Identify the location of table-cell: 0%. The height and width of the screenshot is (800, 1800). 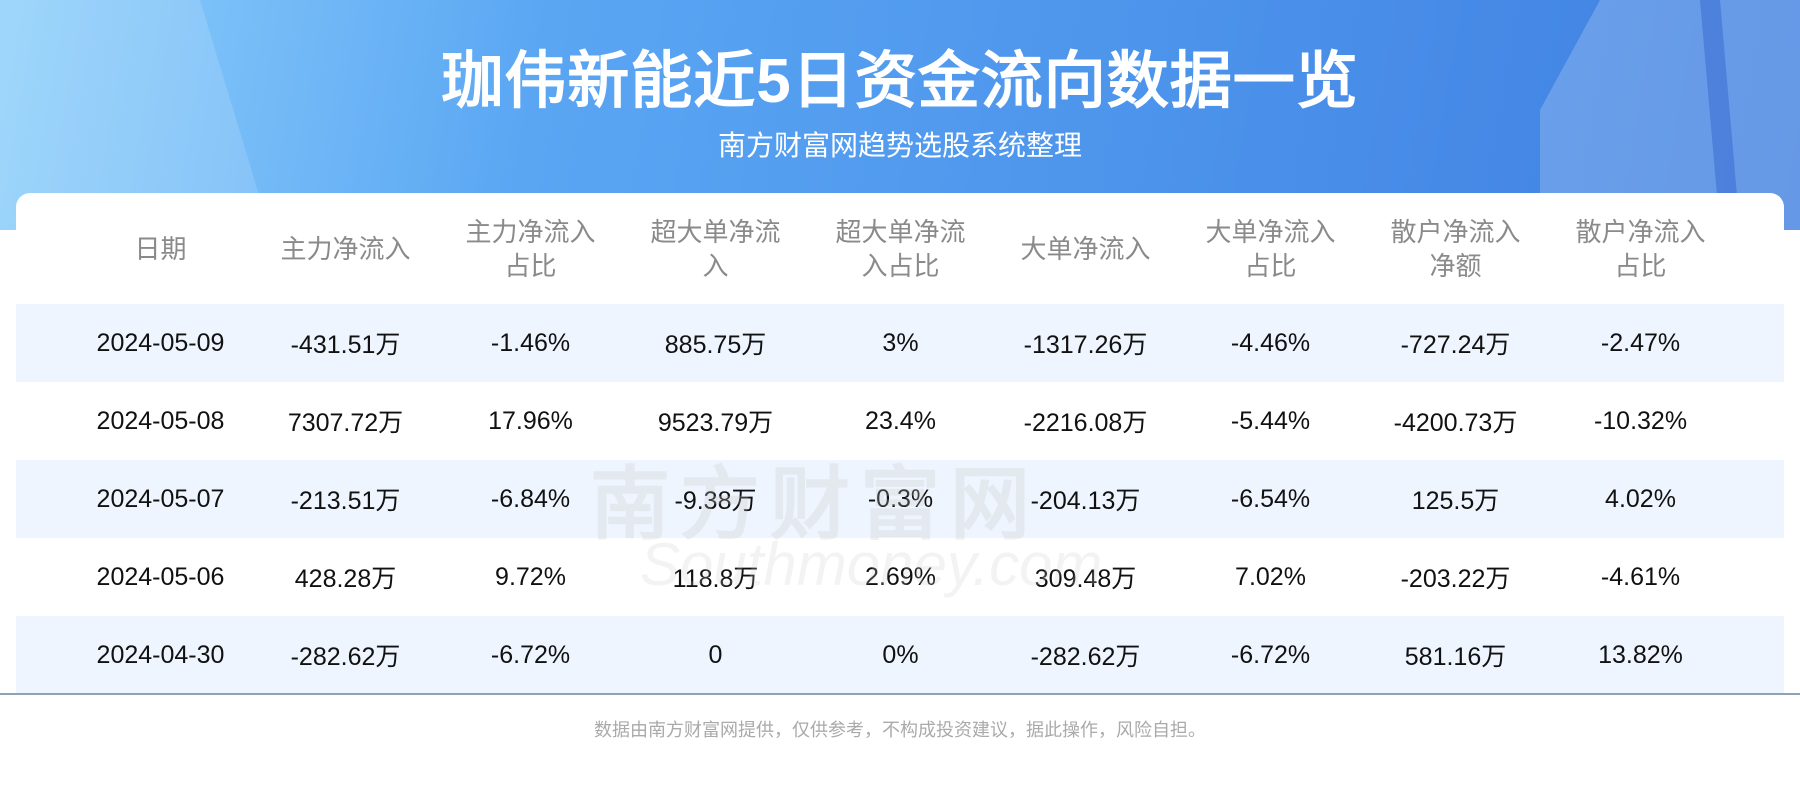
(900, 654).